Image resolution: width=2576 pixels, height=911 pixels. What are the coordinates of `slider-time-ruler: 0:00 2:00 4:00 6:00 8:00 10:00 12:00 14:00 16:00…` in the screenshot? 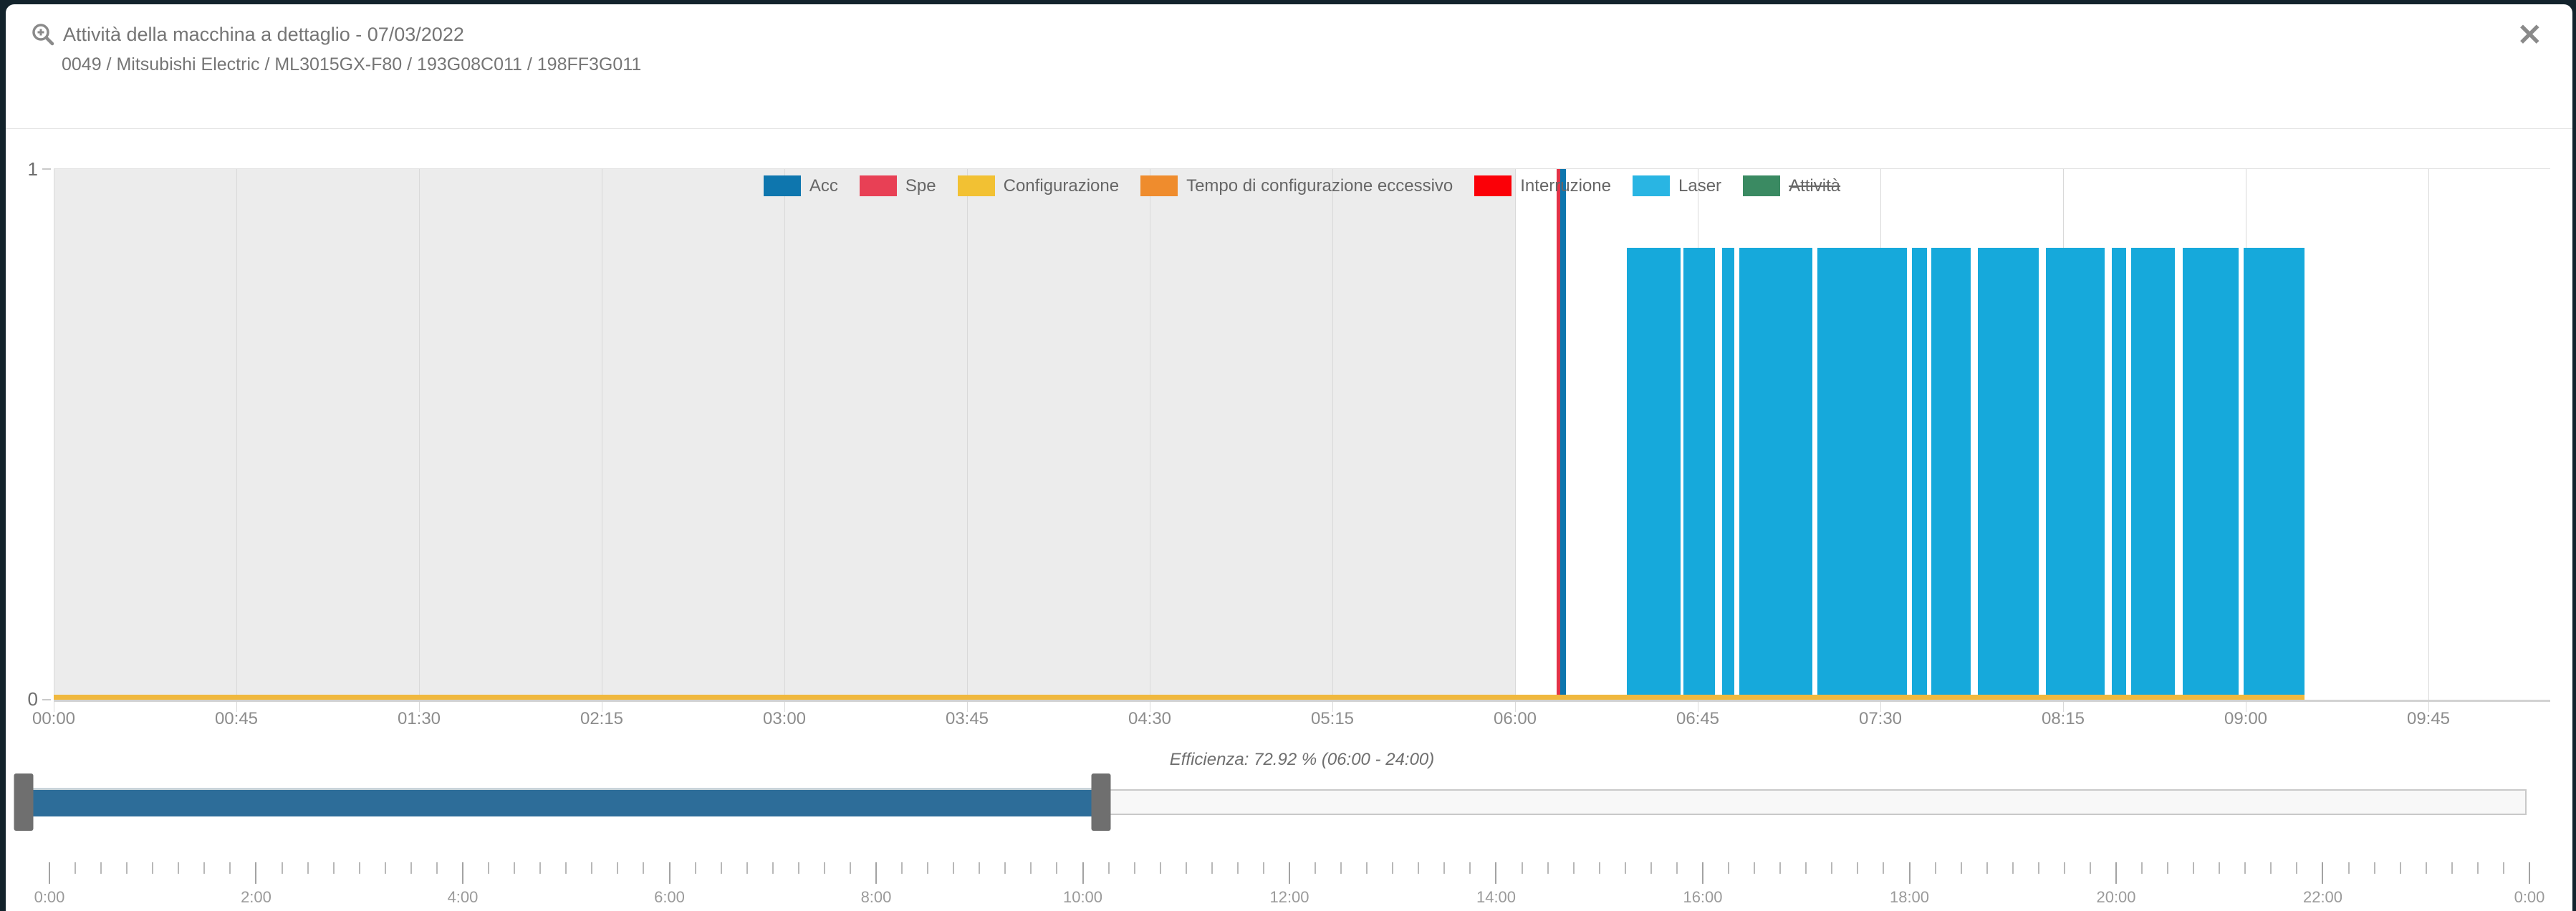 It's located at (1289, 884).